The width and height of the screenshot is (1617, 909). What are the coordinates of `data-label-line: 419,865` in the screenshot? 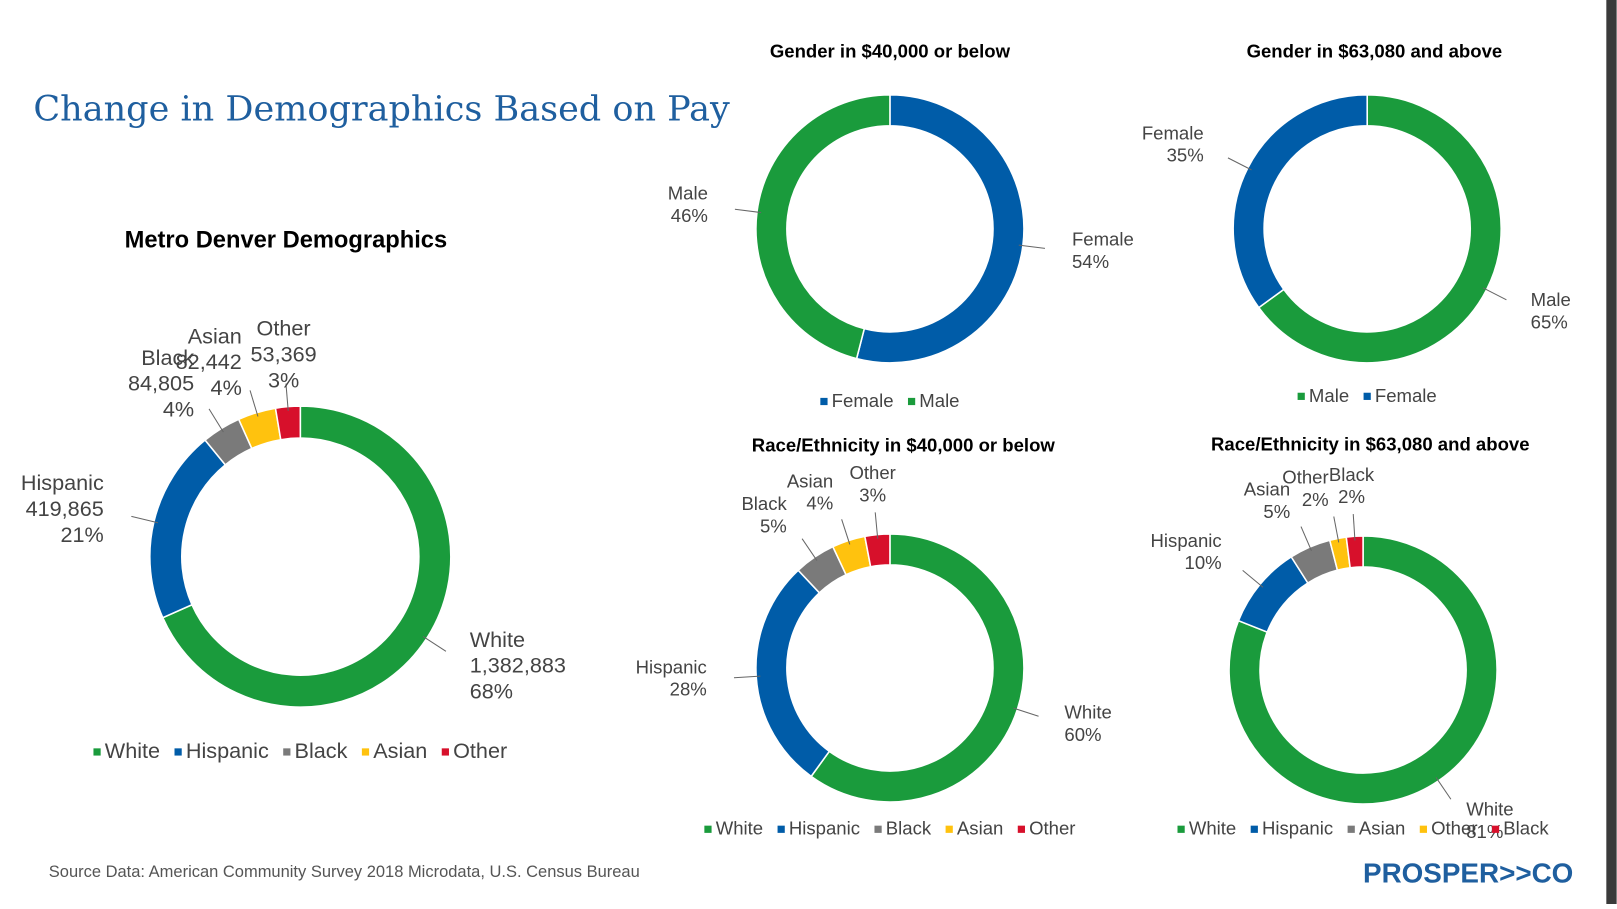 It's located at (65, 508).